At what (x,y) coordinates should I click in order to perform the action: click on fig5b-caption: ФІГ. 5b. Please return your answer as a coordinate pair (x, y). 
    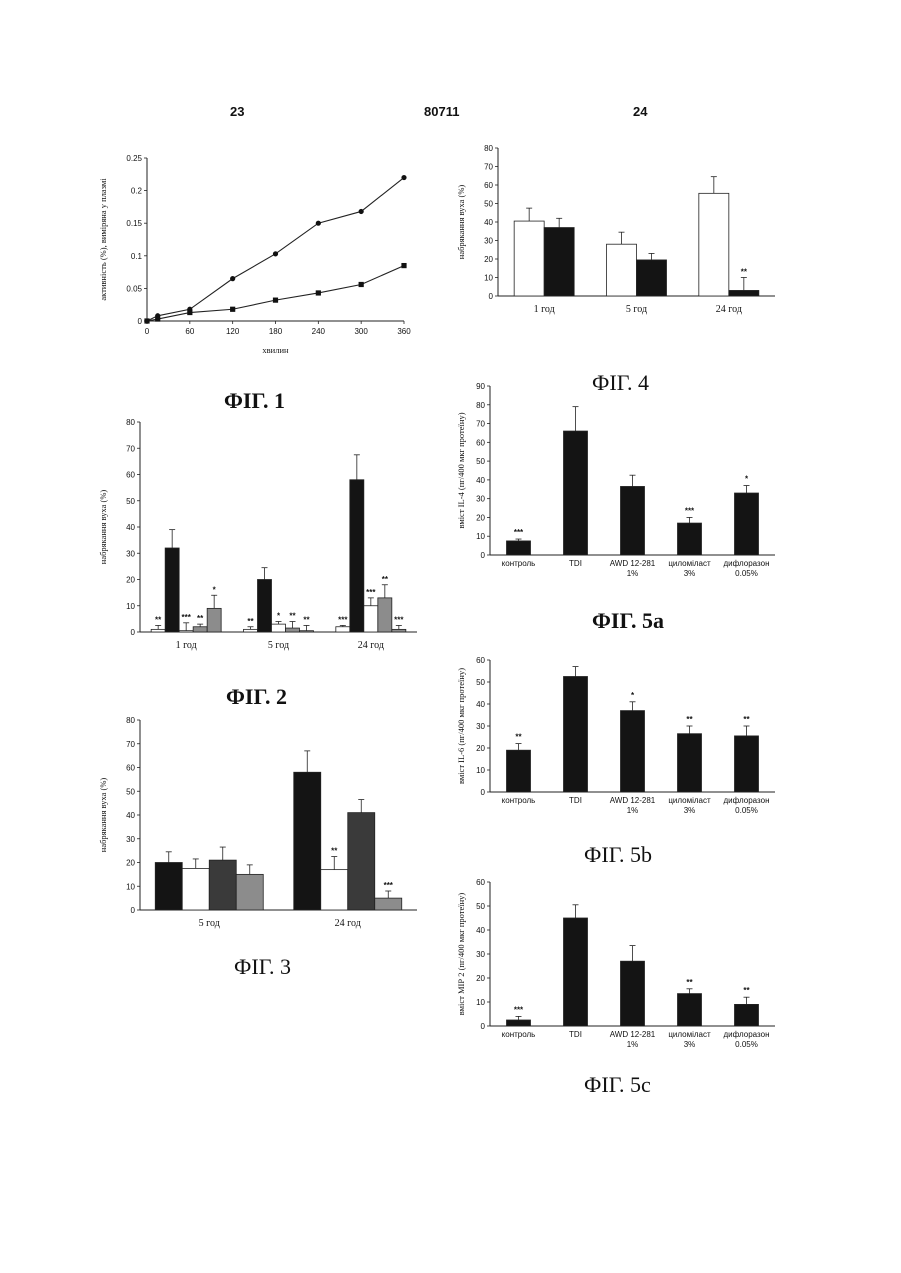
    Looking at the image, I should click on (618, 855).